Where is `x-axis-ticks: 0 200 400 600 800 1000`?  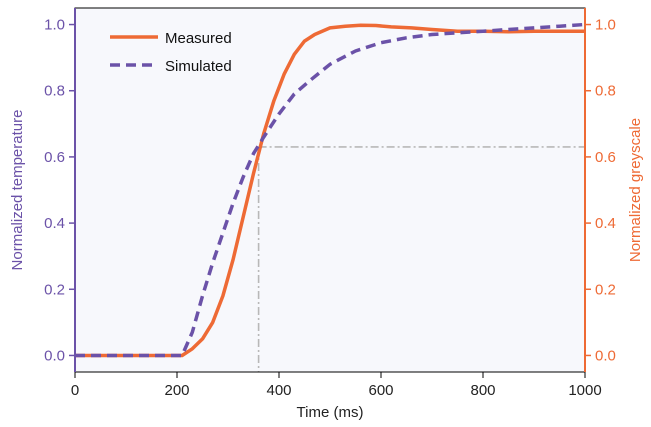 x-axis-ticks: 0 200 400 600 800 1000 is located at coordinates (336, 385).